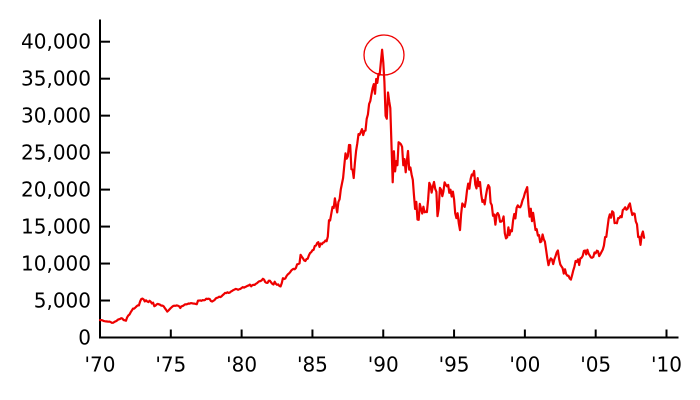 The width and height of the screenshot is (700, 400). Describe the element at coordinates (524, 365) in the screenshot. I see `x-tick-label: '00` at that location.